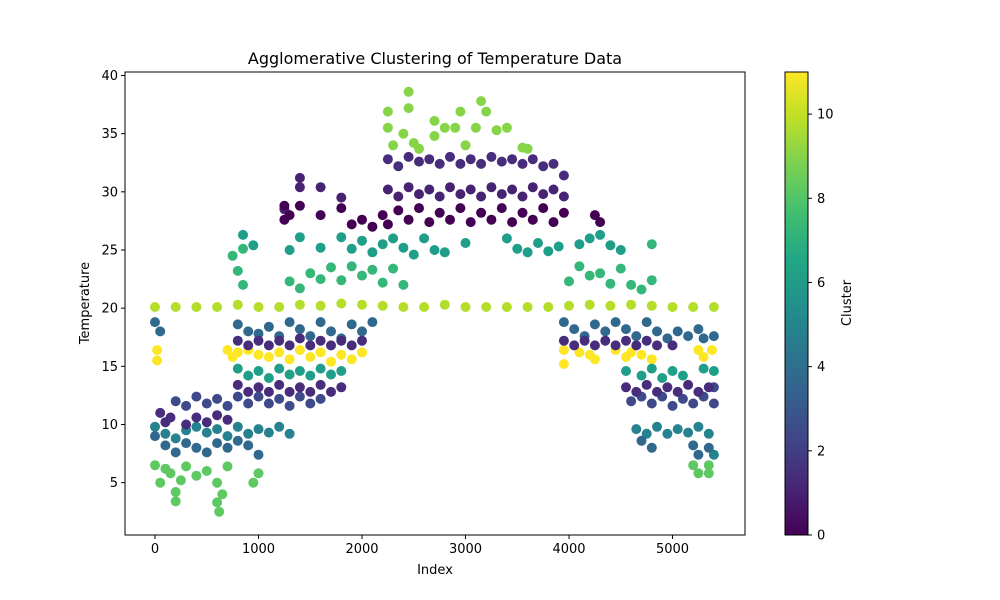 Image resolution: width=1000 pixels, height=600 pixels. I want to click on colorbar-tick-label: 8, so click(821, 199).